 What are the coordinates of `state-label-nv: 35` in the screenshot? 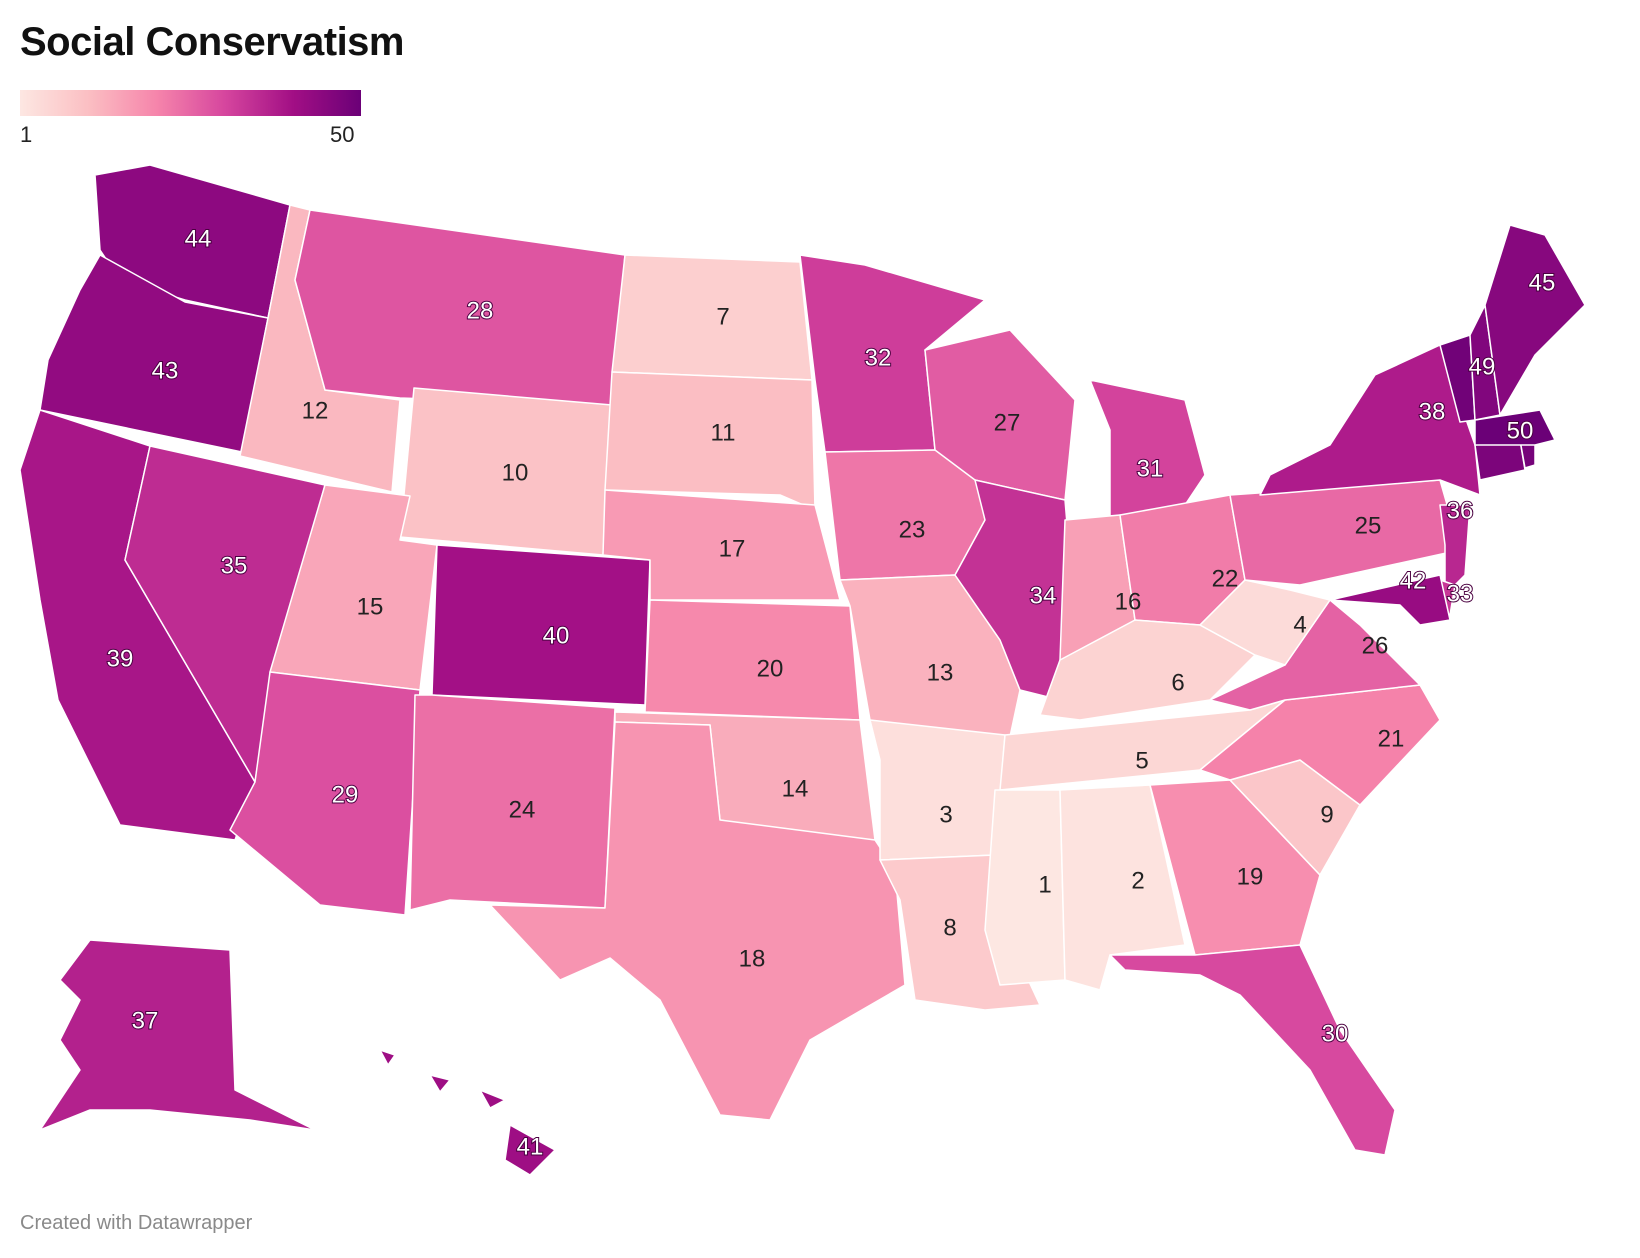 It's located at (234, 565).